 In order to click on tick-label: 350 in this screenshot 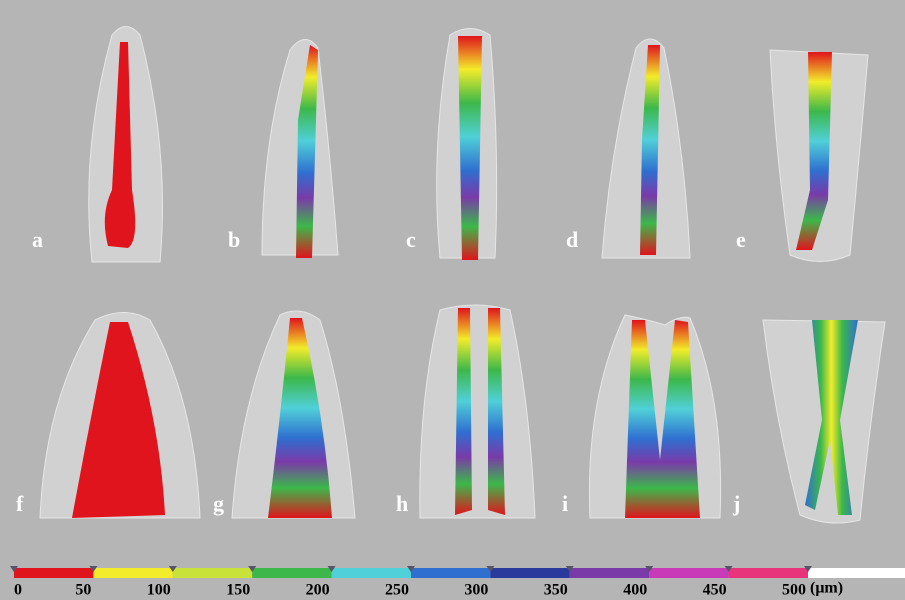, I will do `click(556, 590)`.